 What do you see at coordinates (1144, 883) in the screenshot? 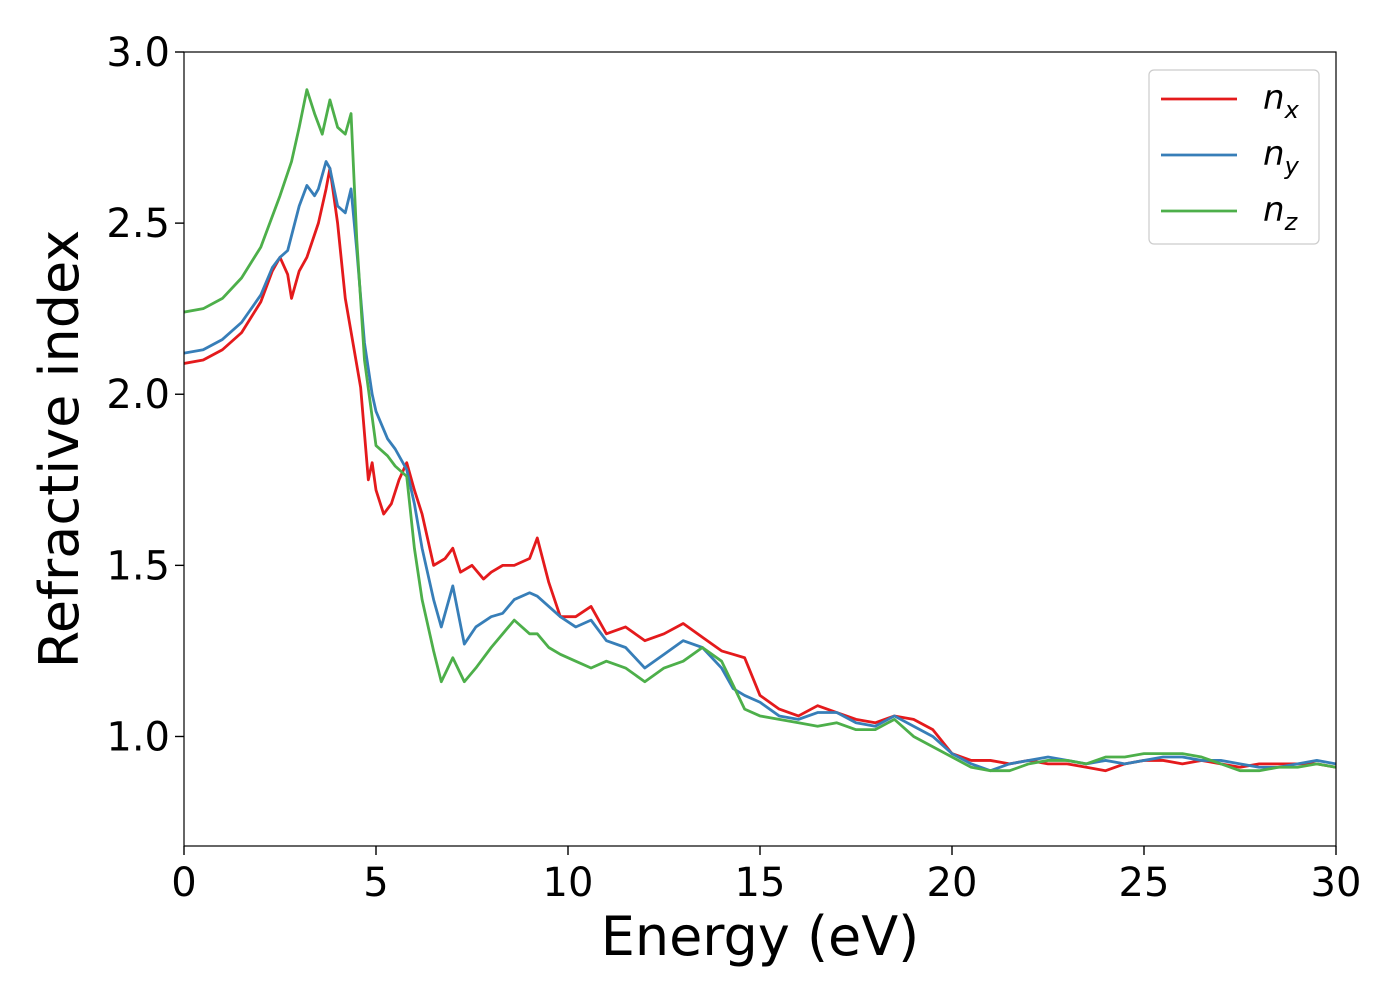
I see `x-tick-label: 25` at bounding box center [1144, 883].